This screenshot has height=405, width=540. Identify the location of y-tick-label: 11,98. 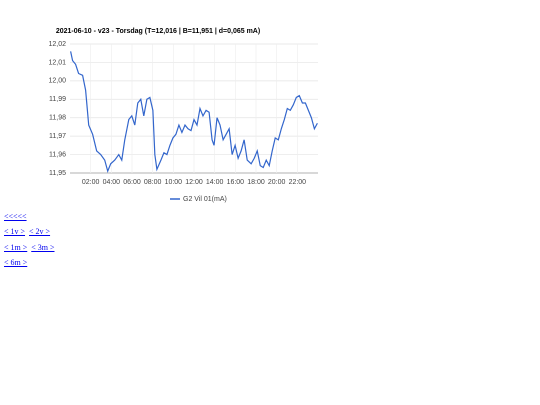
(57, 118).